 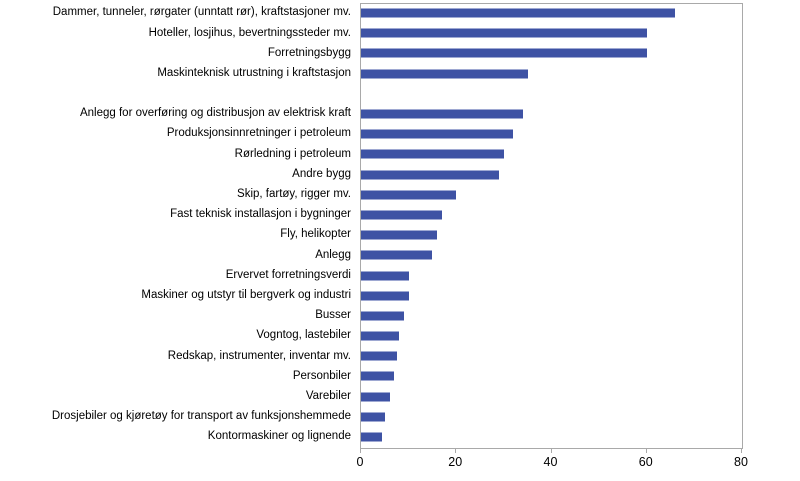 I want to click on bar-row, so click(x=400, y=94).